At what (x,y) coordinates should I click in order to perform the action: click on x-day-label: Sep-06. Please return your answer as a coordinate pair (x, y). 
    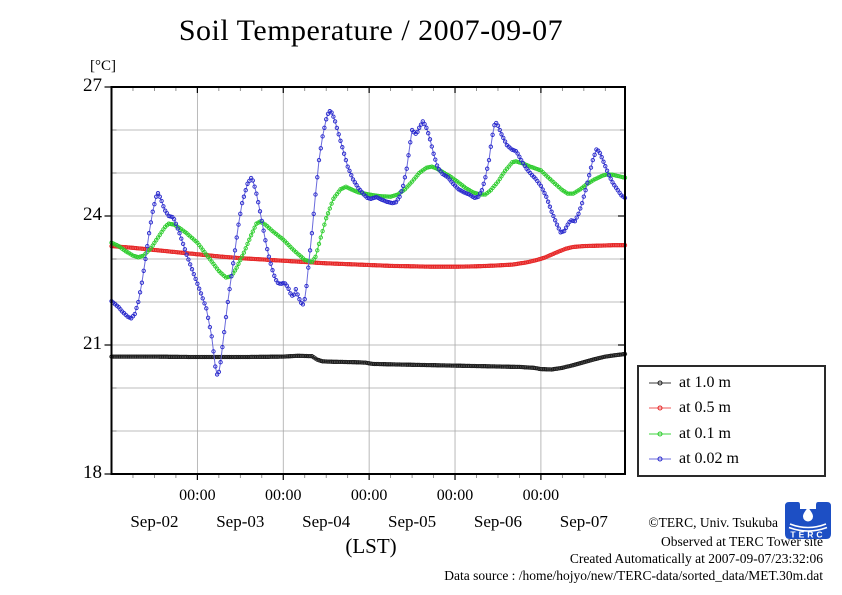
    Looking at the image, I should click on (498, 521).